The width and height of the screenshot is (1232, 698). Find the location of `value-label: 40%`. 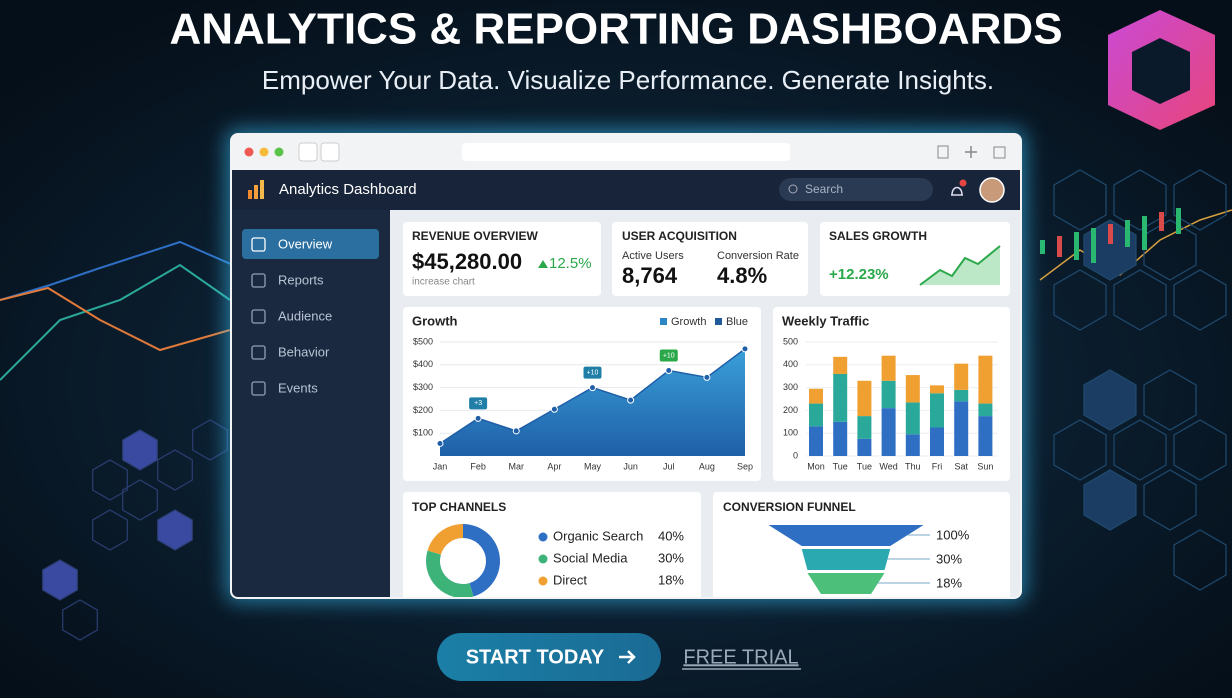

value-label: 40% is located at coordinates (671, 535).